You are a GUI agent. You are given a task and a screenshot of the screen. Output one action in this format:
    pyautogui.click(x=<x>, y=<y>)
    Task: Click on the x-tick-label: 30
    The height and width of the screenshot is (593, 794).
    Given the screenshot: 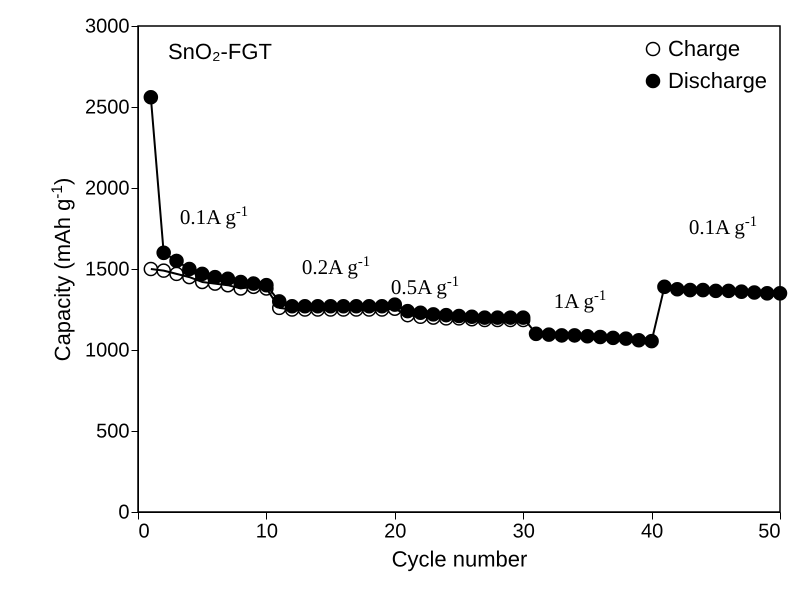 What is the action you would take?
    pyautogui.click(x=523, y=531)
    